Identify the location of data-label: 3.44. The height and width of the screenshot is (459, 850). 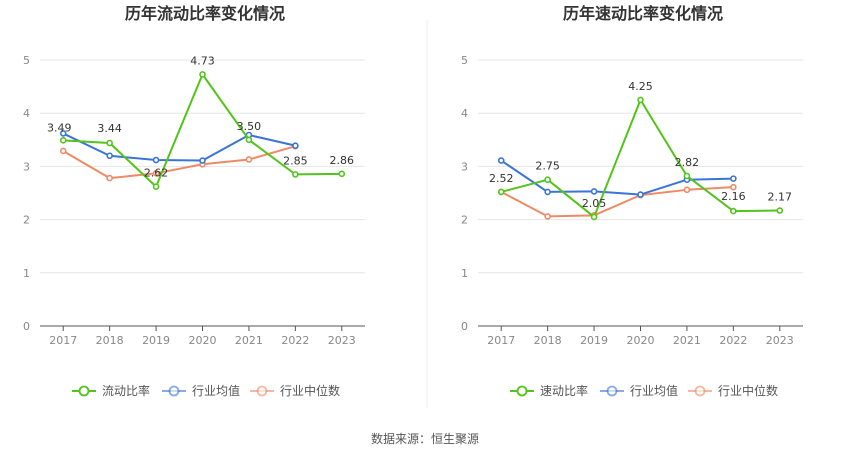
(109, 128).